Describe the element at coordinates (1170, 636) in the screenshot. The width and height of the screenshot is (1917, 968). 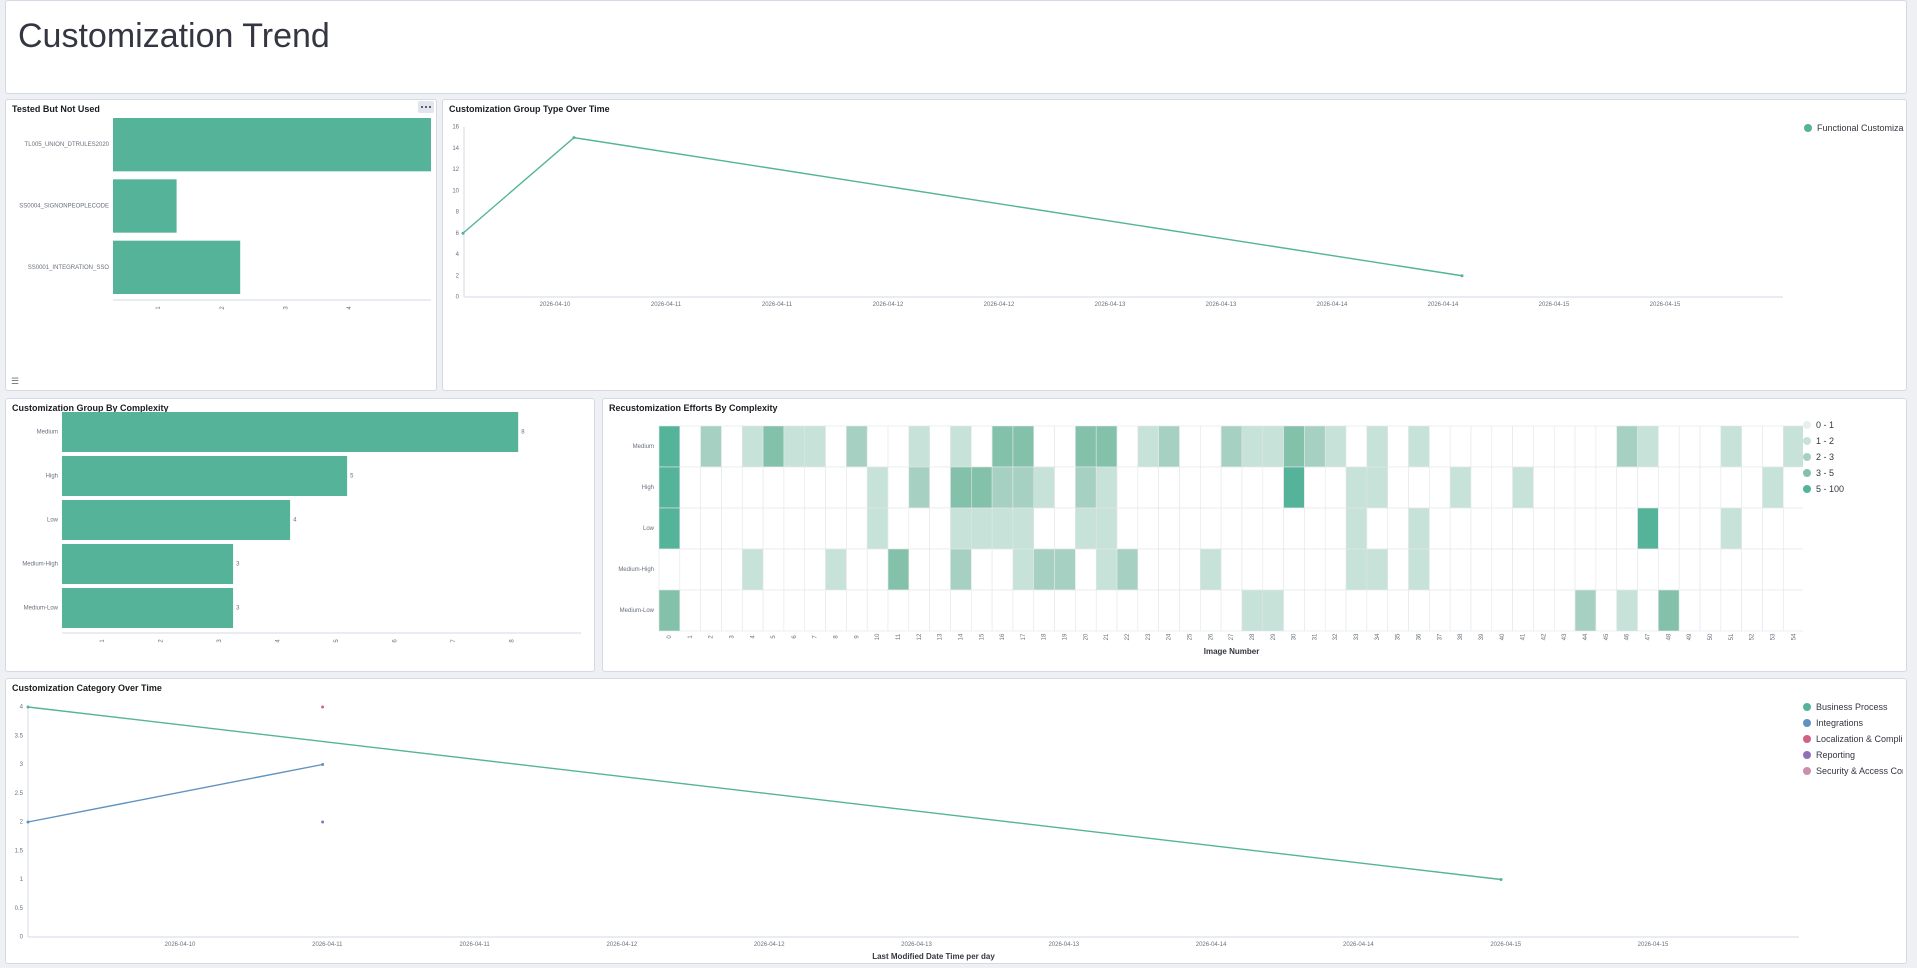
I see `x-tick-label: 24` at that location.